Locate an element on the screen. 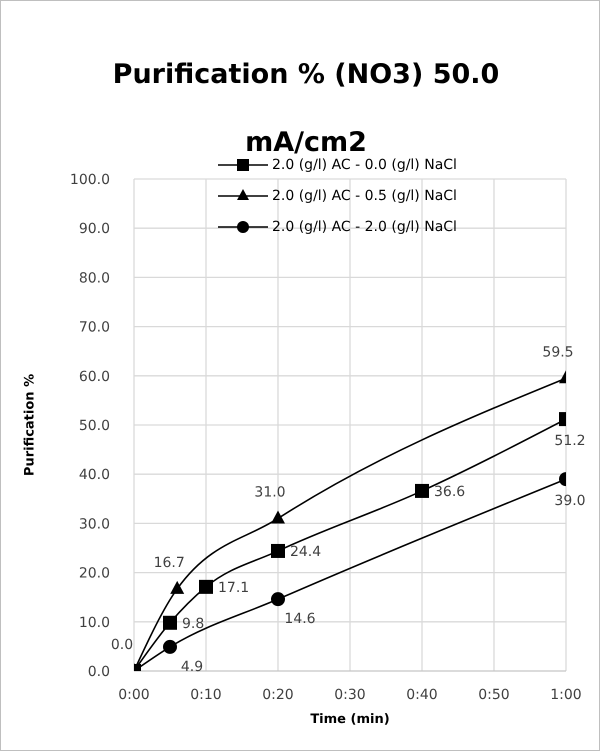 Image resolution: width=600 pixels, height=751 pixels. data-label: 14.6 is located at coordinates (300, 619).